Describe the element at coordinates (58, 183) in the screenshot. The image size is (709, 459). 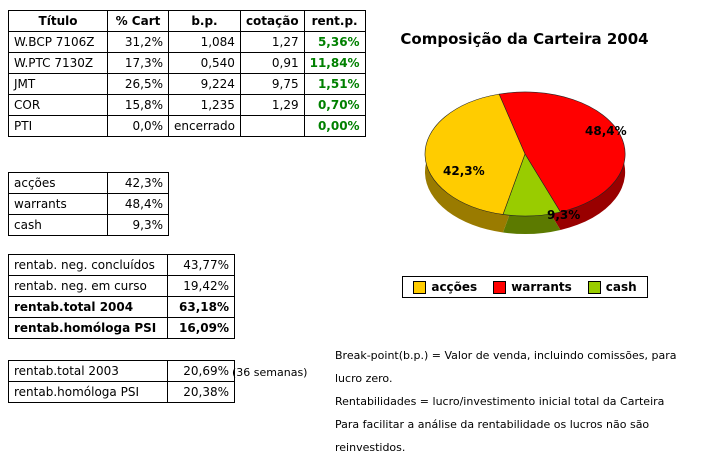
I see `cell-asset-class: acções` at that location.